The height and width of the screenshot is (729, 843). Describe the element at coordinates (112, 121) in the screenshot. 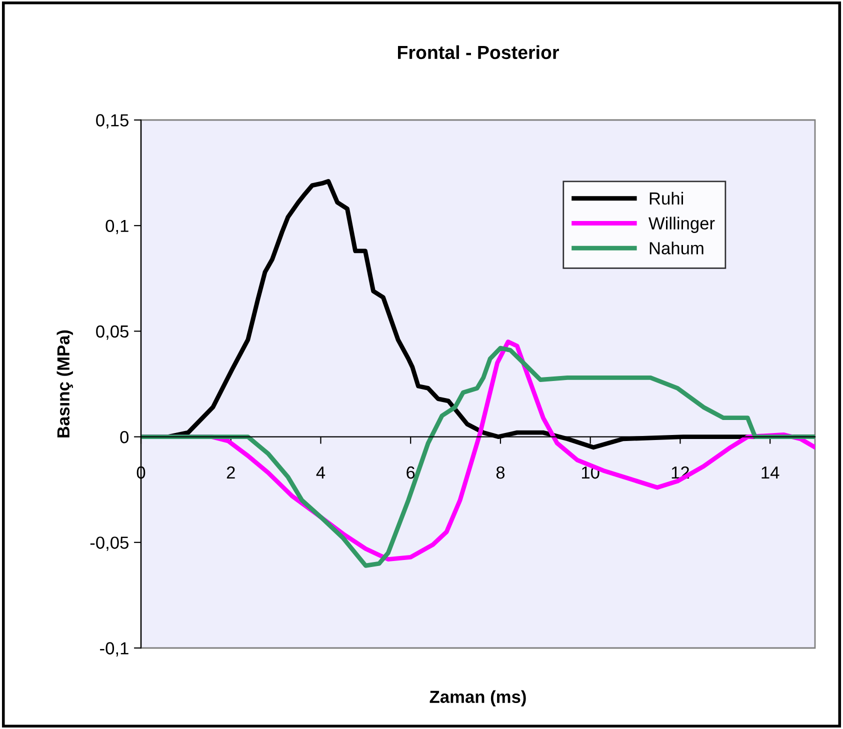

I see `y-tick-label: 0,15` at that location.